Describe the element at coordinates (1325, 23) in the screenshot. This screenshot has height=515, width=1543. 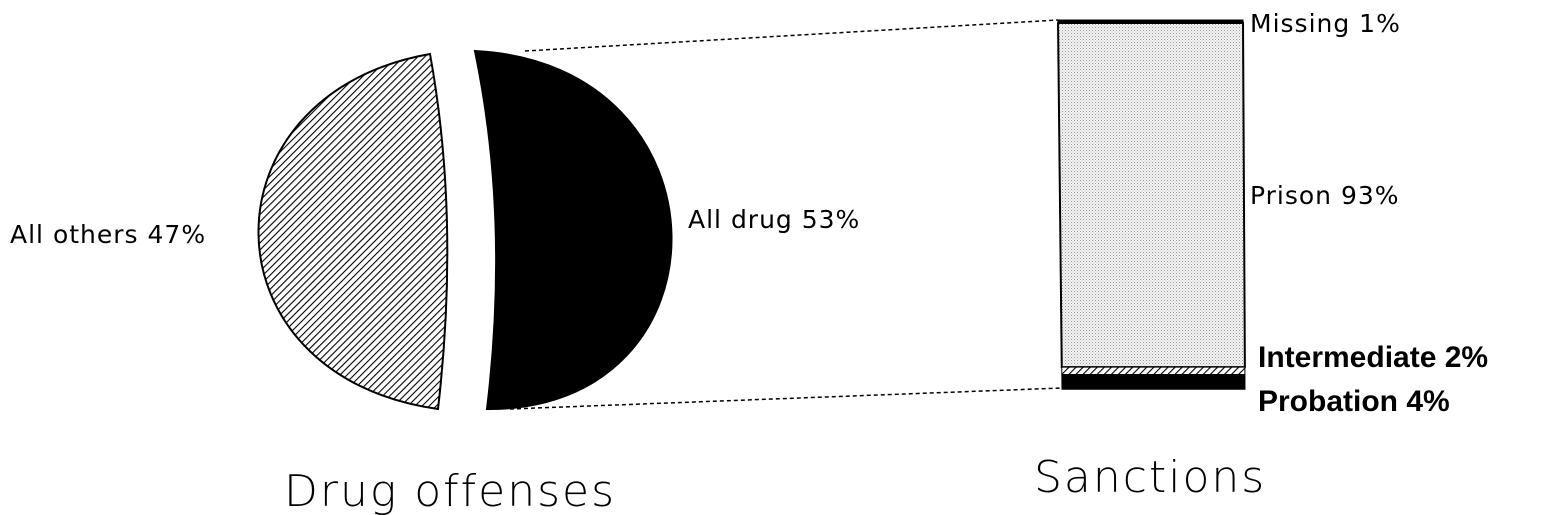
I see `bar-label-missing: Missing 1%` at that location.